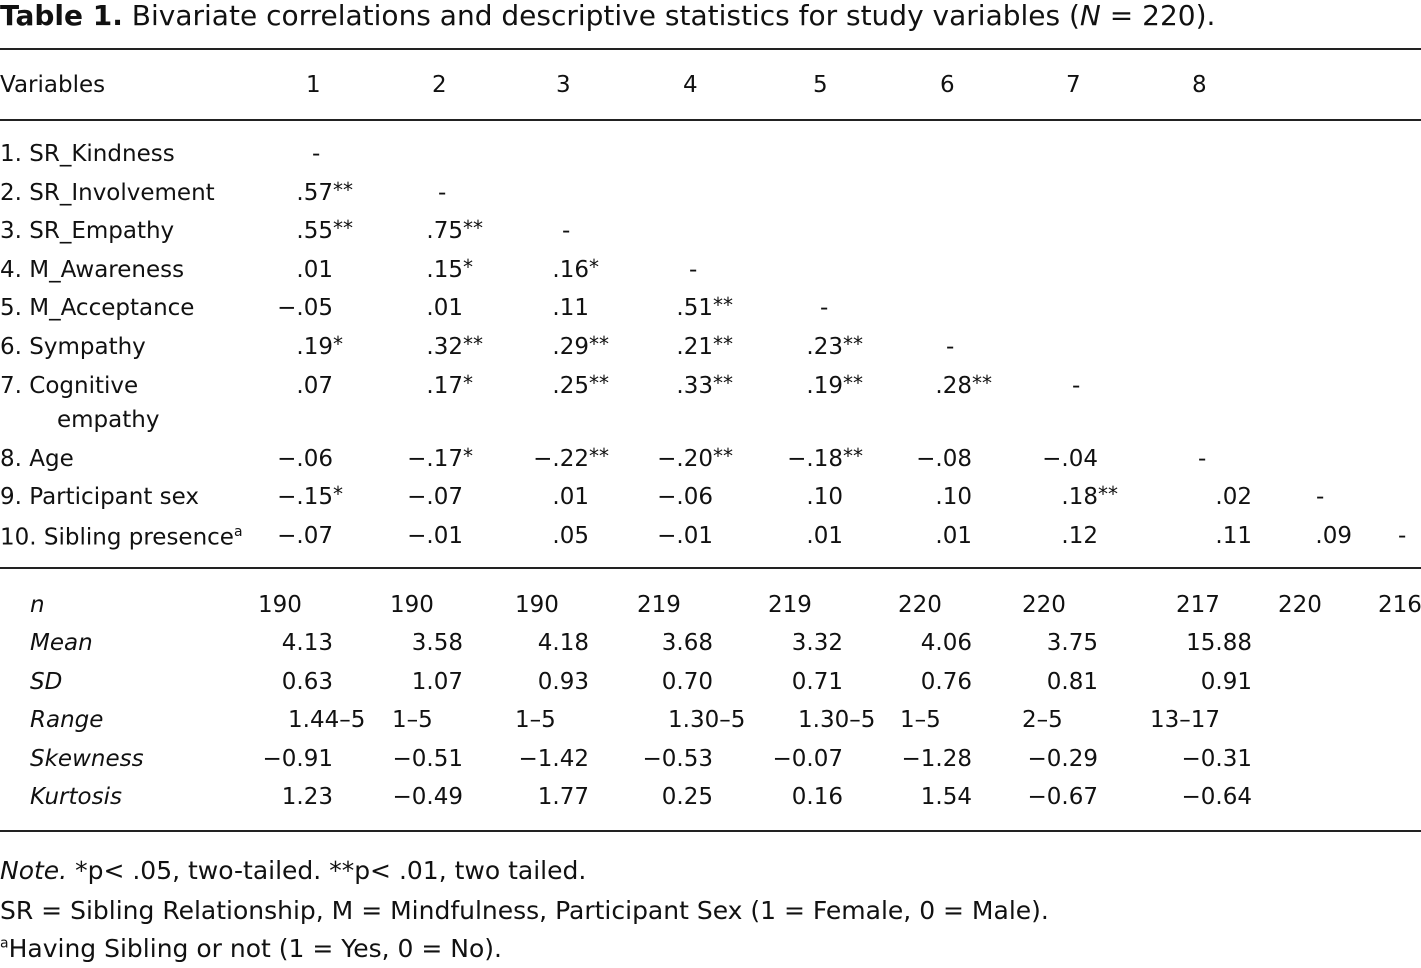 The height and width of the screenshot is (968, 1421). Describe the element at coordinates (710, 49) in the screenshot. I see `top-rule` at that location.